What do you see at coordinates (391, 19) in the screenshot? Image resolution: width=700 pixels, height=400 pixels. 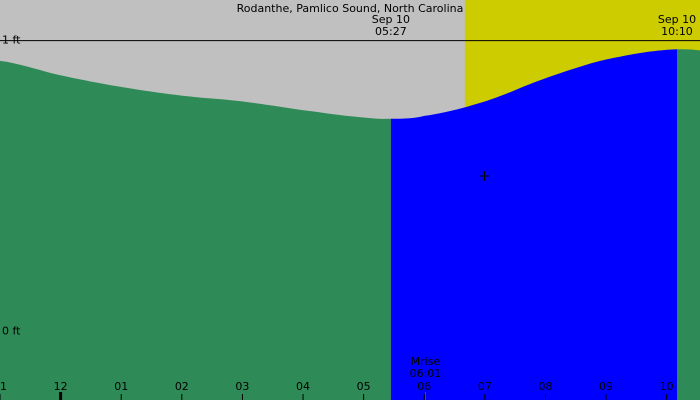 I see `tide-event-date-1: Sep 10` at bounding box center [391, 19].